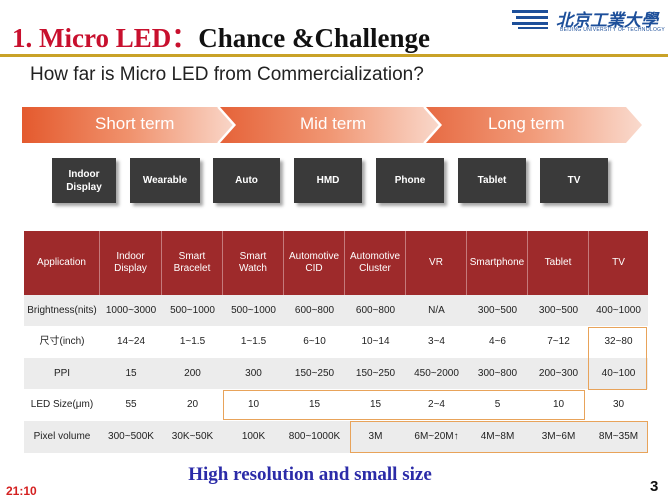 The image size is (668, 498). I want to click on category-tablet: Tablet, so click(492, 180).